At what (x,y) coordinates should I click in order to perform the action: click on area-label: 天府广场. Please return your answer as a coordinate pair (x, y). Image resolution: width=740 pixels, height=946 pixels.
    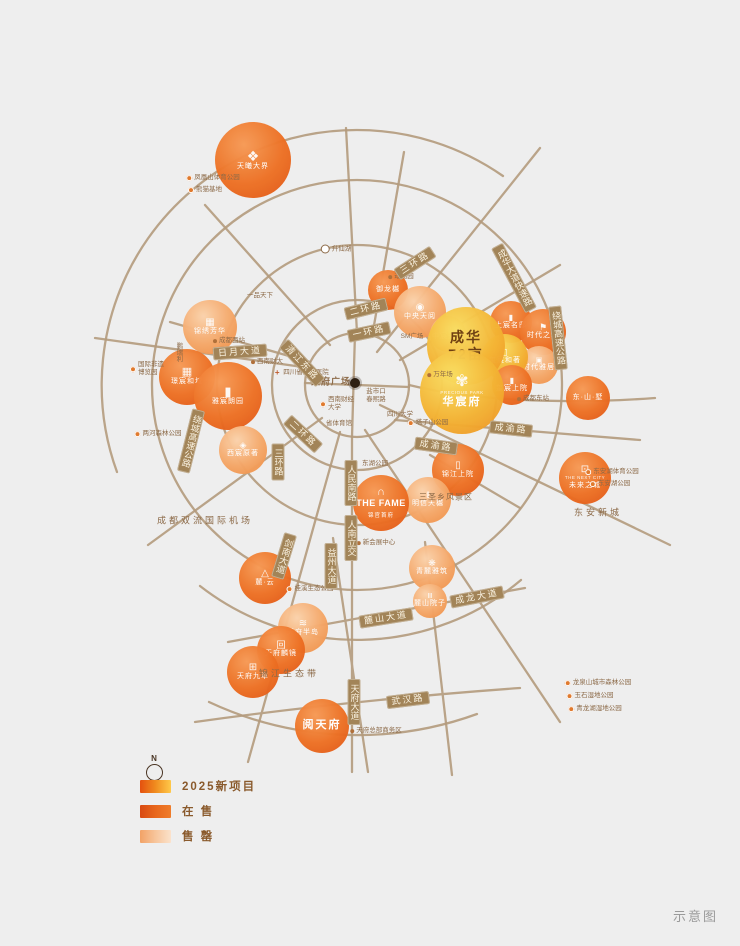
    Looking at the image, I should click on (331, 381).